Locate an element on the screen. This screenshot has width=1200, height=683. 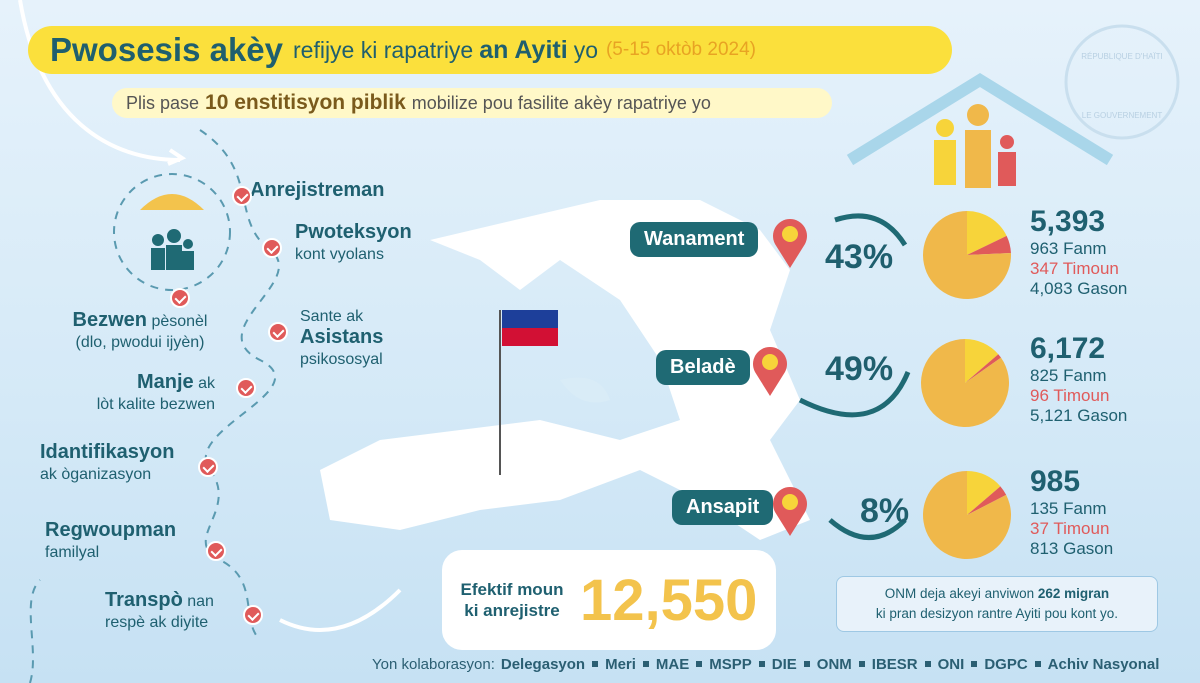
stat-value: 135 is located at coordinates (1044, 508).